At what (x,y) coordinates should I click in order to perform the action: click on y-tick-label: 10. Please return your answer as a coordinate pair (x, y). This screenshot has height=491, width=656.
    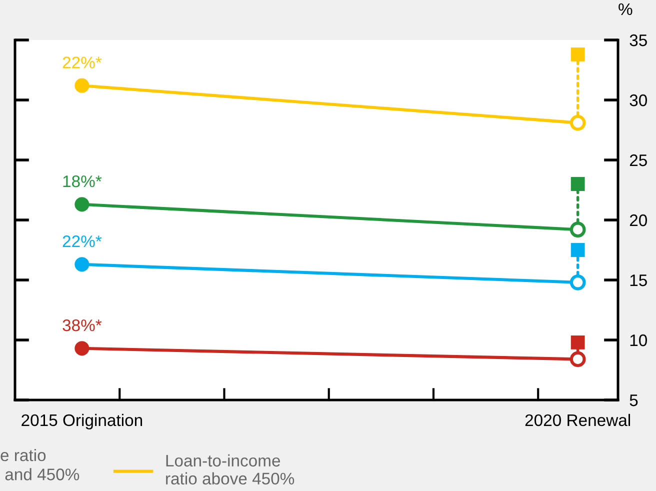
    Looking at the image, I should click on (638, 340).